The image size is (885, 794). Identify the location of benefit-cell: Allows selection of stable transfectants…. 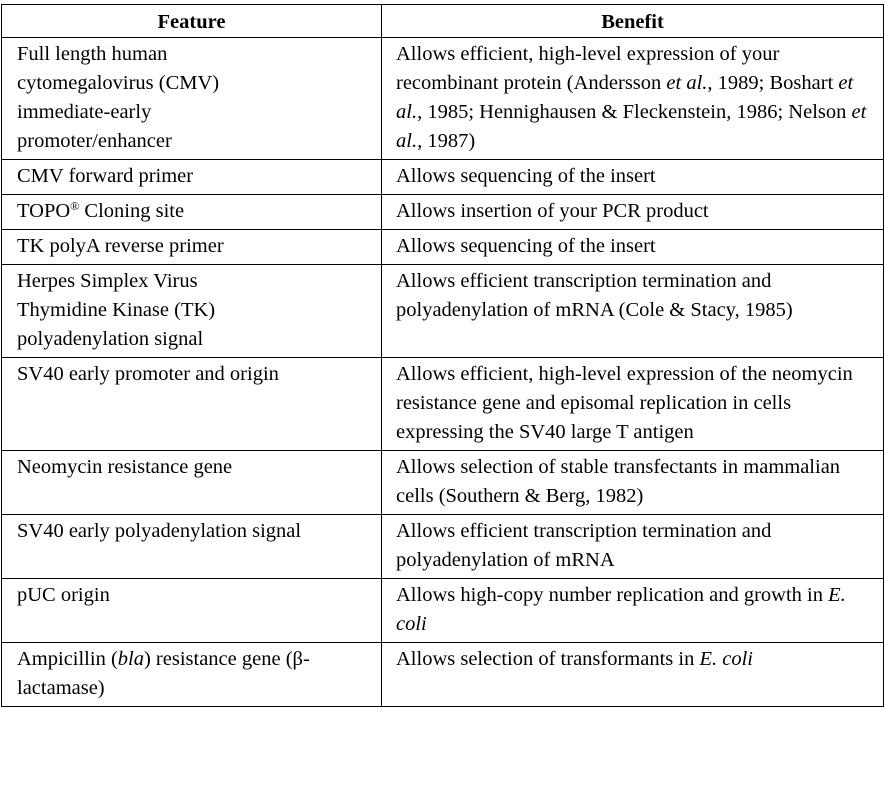
(632, 482).